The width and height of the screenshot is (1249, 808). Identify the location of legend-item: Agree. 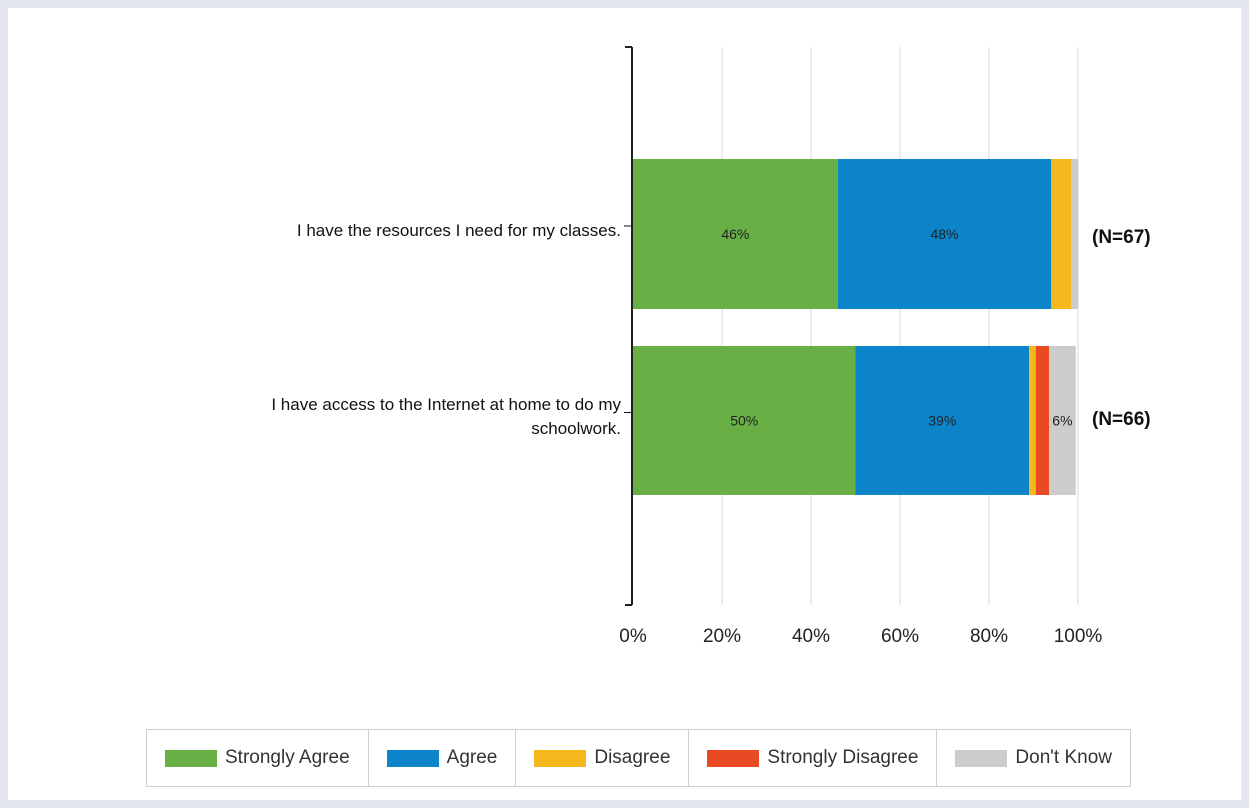
(443, 758).